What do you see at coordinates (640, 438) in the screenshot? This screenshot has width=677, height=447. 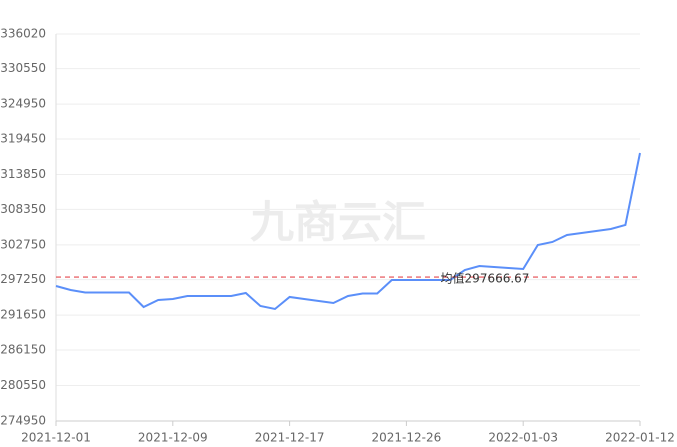 I see `x-tick-label: 2022-01-12` at bounding box center [640, 438].